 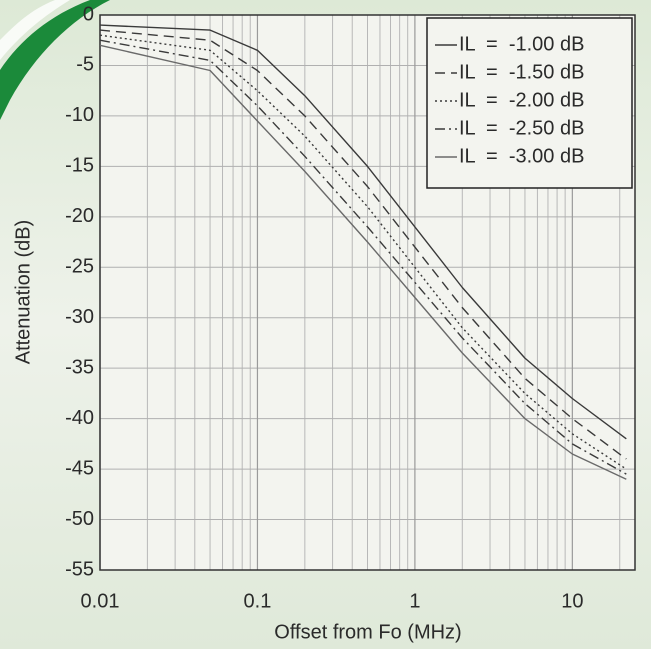 What do you see at coordinates (88, 14) in the screenshot?
I see `y-tick-label: 0` at bounding box center [88, 14].